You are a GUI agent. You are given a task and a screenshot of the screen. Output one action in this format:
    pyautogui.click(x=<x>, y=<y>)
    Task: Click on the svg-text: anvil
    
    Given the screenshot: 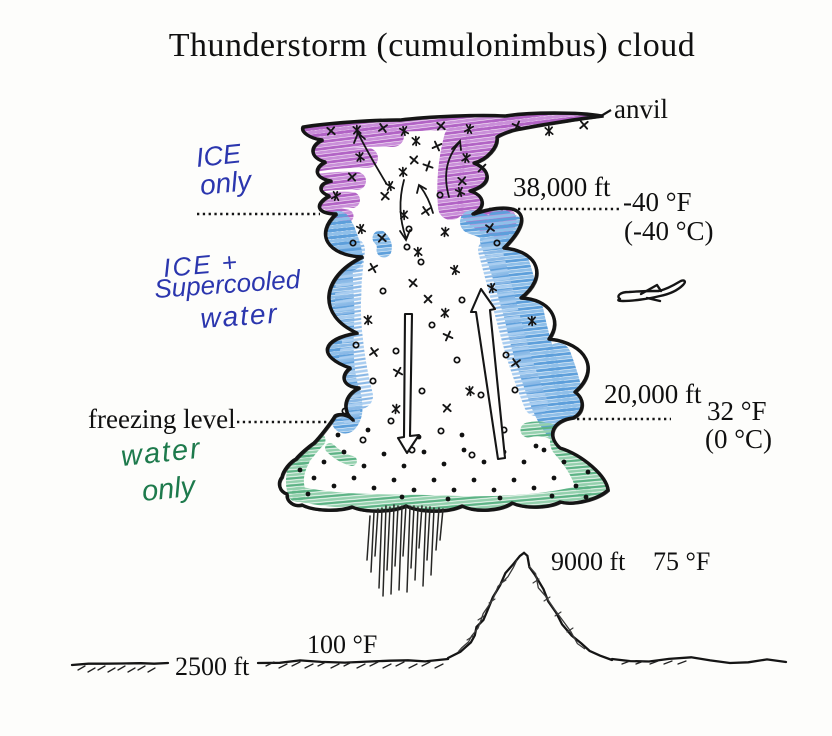 What is the action you would take?
    pyautogui.click(x=641, y=109)
    